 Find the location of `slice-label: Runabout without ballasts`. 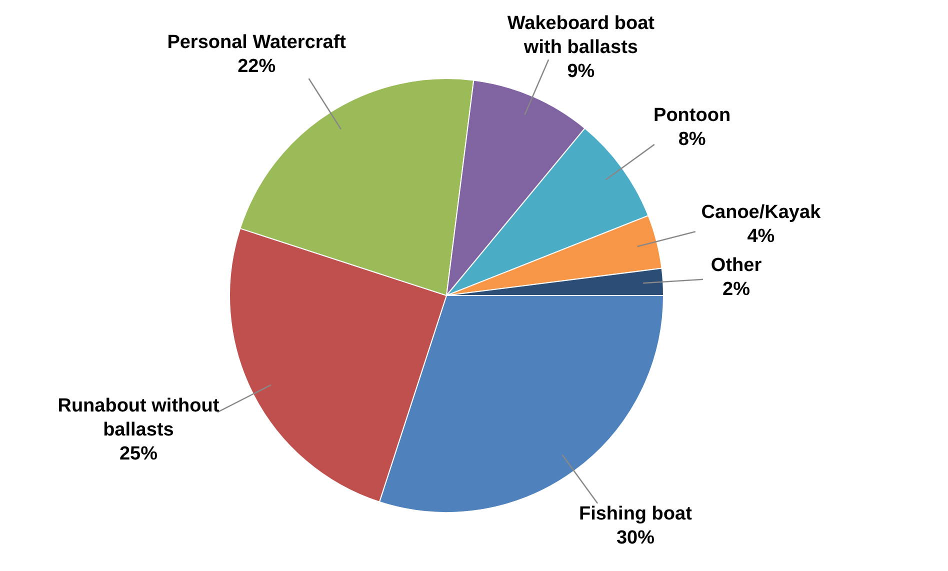

slice-label: Runabout without ballasts is located at coordinates (139, 418).